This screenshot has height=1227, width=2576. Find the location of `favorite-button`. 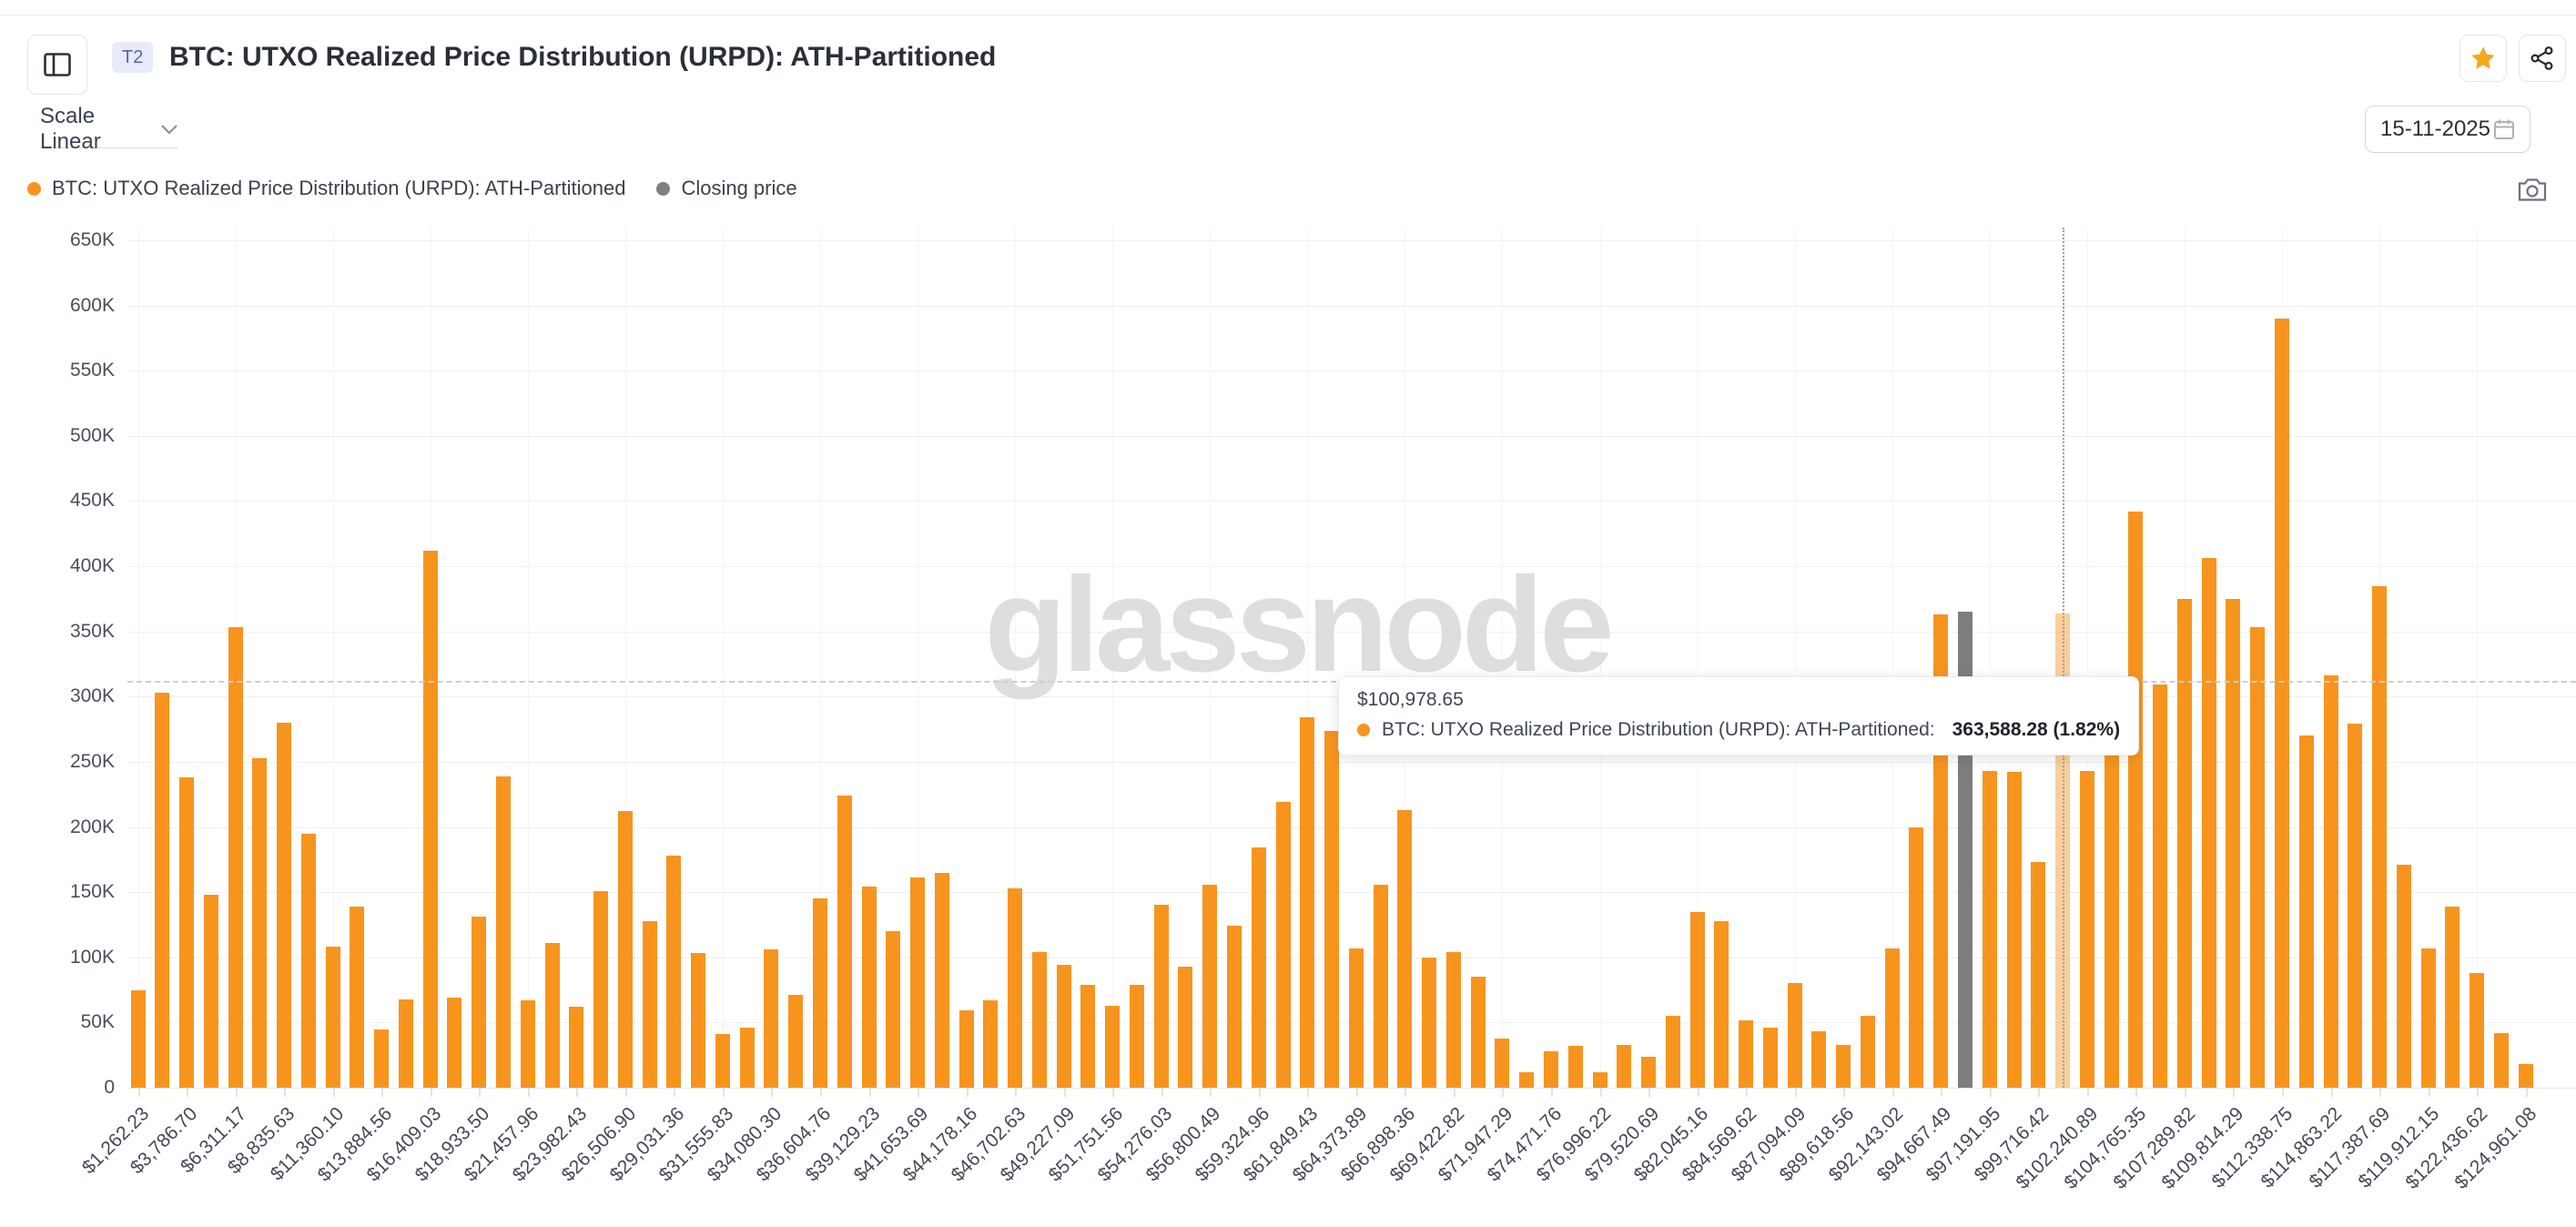

favorite-button is located at coordinates (2483, 58).